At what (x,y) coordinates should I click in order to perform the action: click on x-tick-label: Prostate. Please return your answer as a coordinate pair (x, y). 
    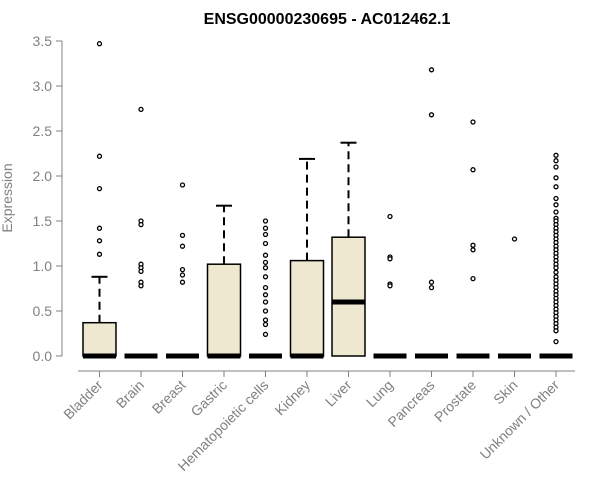
    Looking at the image, I should click on (455, 401).